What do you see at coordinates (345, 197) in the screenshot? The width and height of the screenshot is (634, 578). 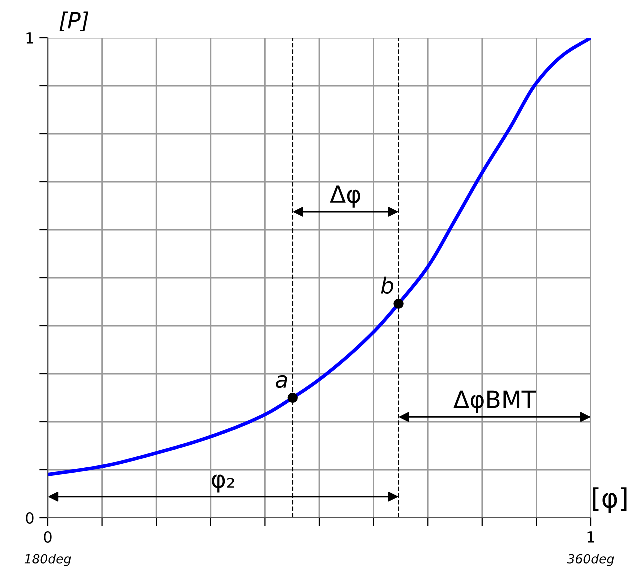 I see `annotation: Δφ` at bounding box center [345, 197].